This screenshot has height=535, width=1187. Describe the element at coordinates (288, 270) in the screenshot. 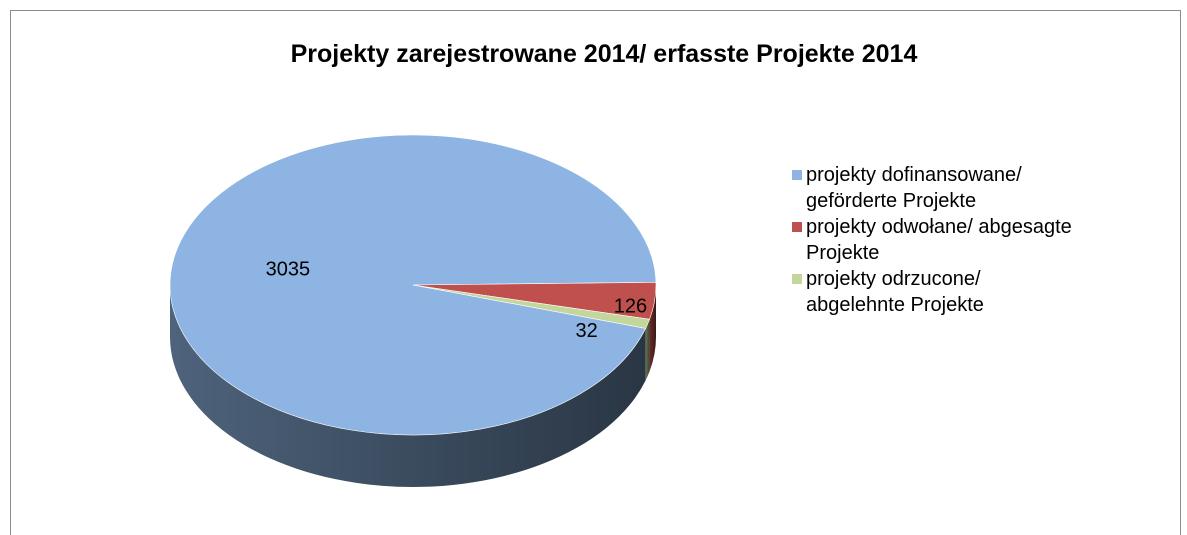

I see `data-label: 3035` at that location.